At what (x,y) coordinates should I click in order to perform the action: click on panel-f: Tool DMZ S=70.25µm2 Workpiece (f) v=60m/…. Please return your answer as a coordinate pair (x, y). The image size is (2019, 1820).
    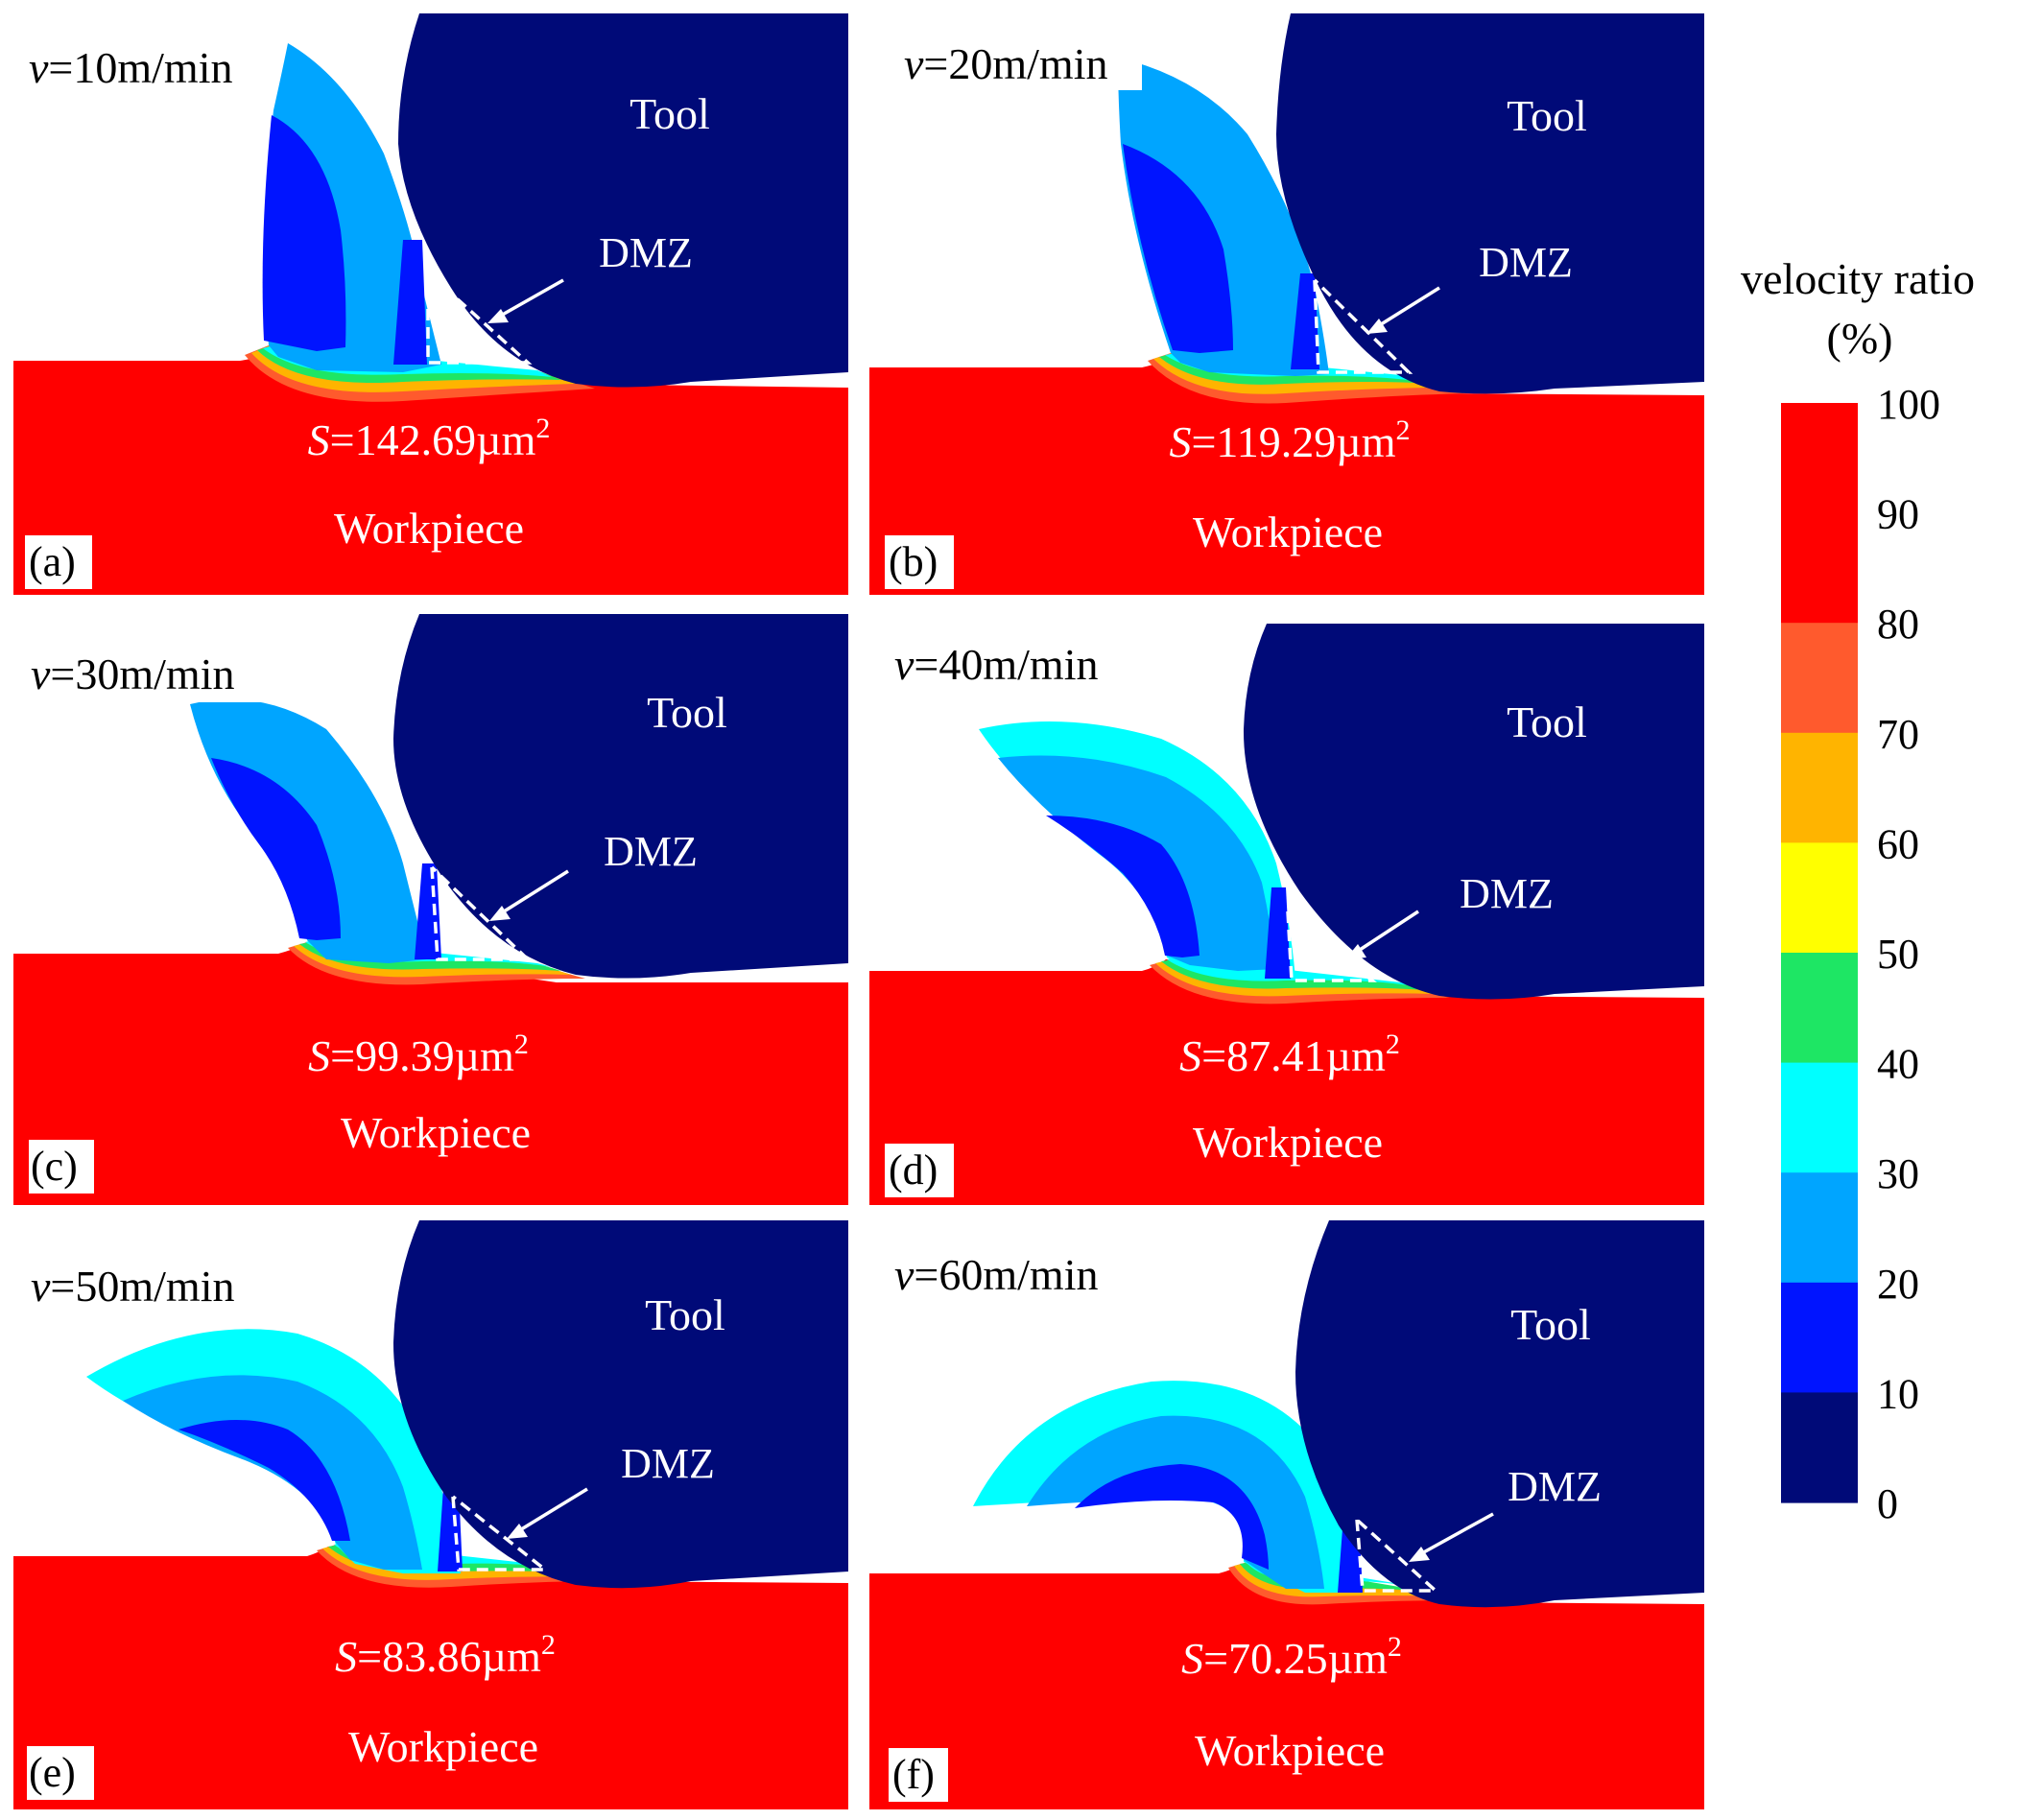
    Looking at the image, I should click on (1286, 1514).